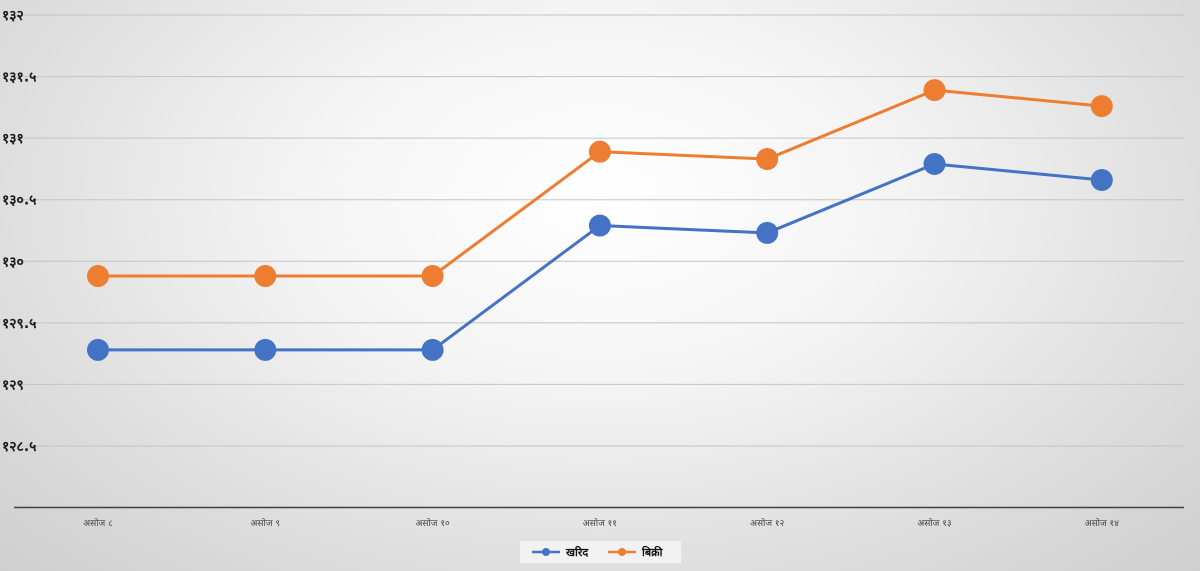 The width and height of the screenshot is (1200, 571). I want to click on y-tick-label: १३१.५, so click(19, 78).